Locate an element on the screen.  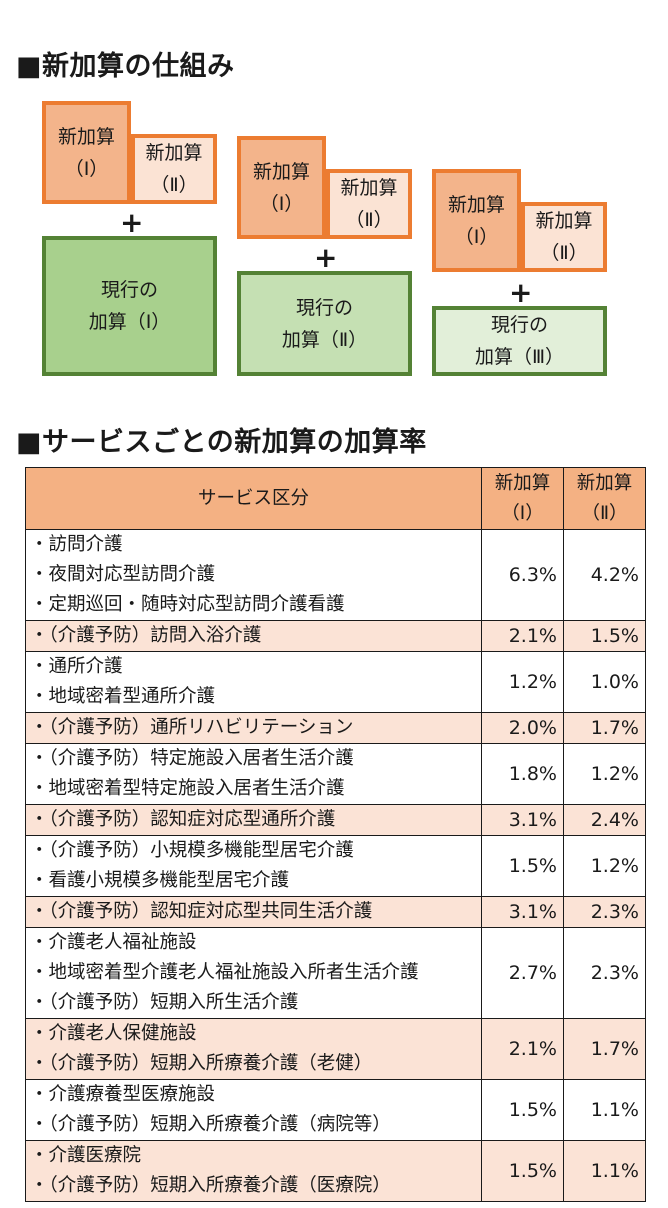
service-name: ・介護医療院 is located at coordinates (86, 1155).